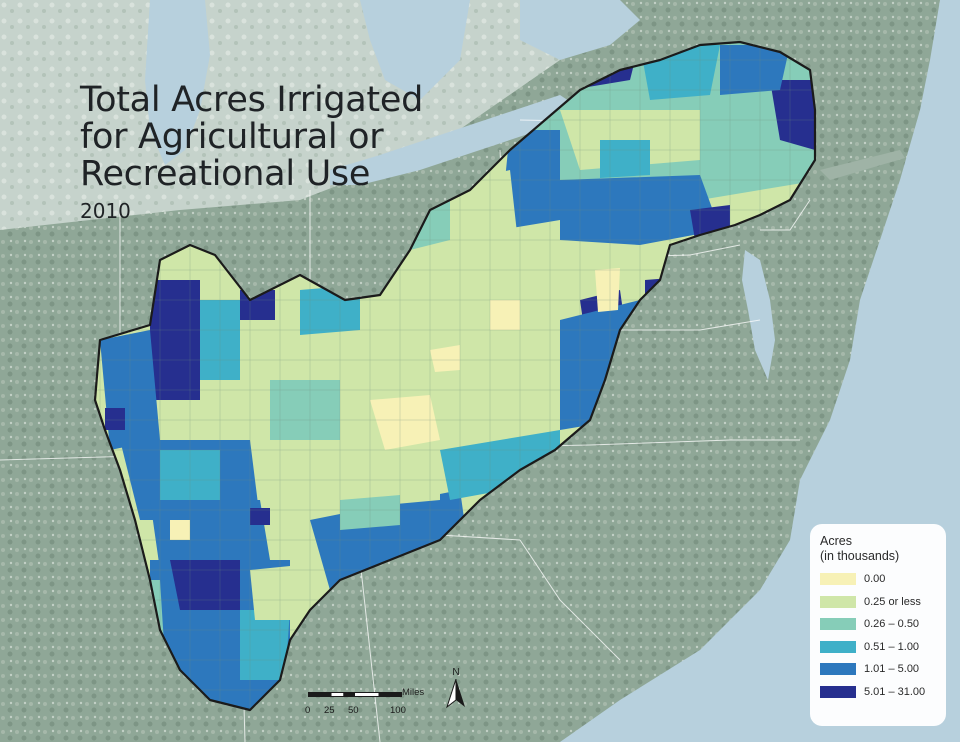  What do you see at coordinates (455, 693) in the screenshot?
I see `north-arrow-icon` at bounding box center [455, 693].